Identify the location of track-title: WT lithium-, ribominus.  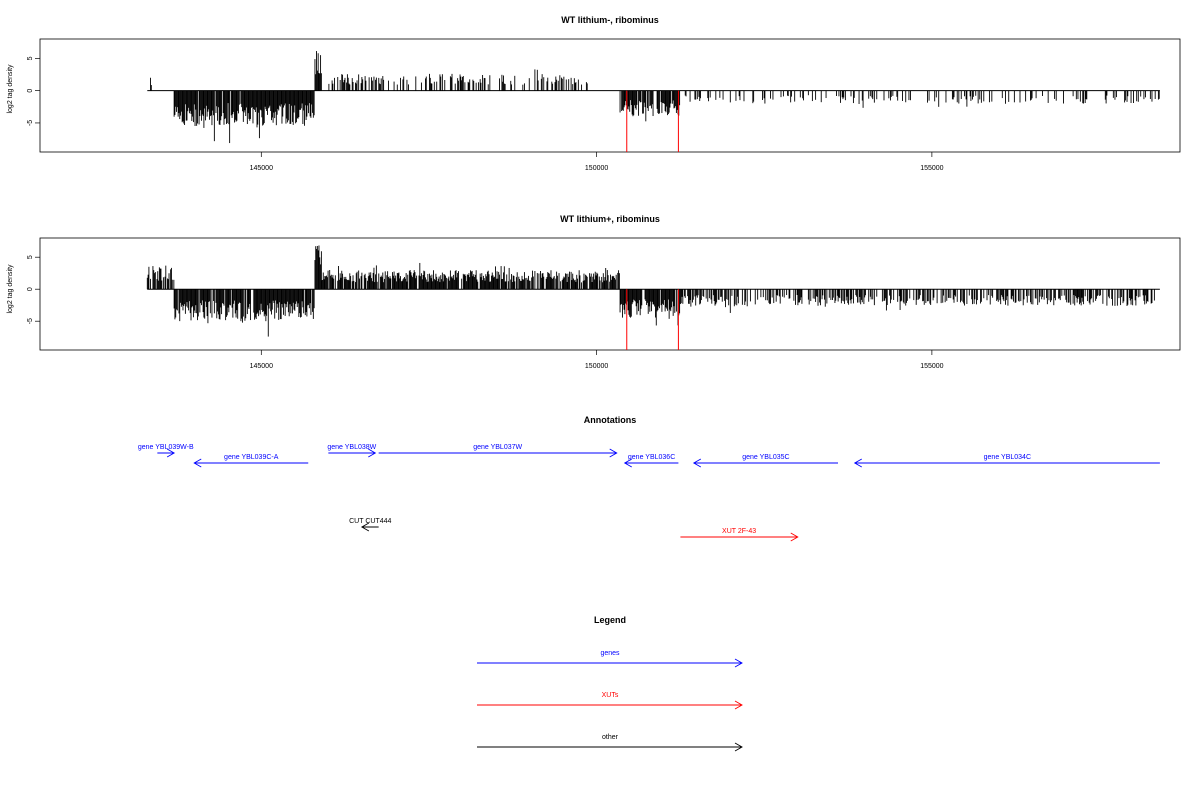
(610, 20).